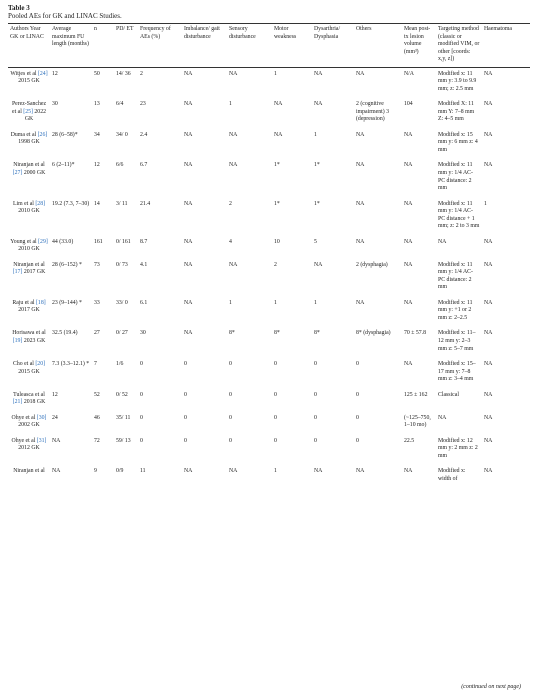  I want to click on column-header: n, so click(103, 45).